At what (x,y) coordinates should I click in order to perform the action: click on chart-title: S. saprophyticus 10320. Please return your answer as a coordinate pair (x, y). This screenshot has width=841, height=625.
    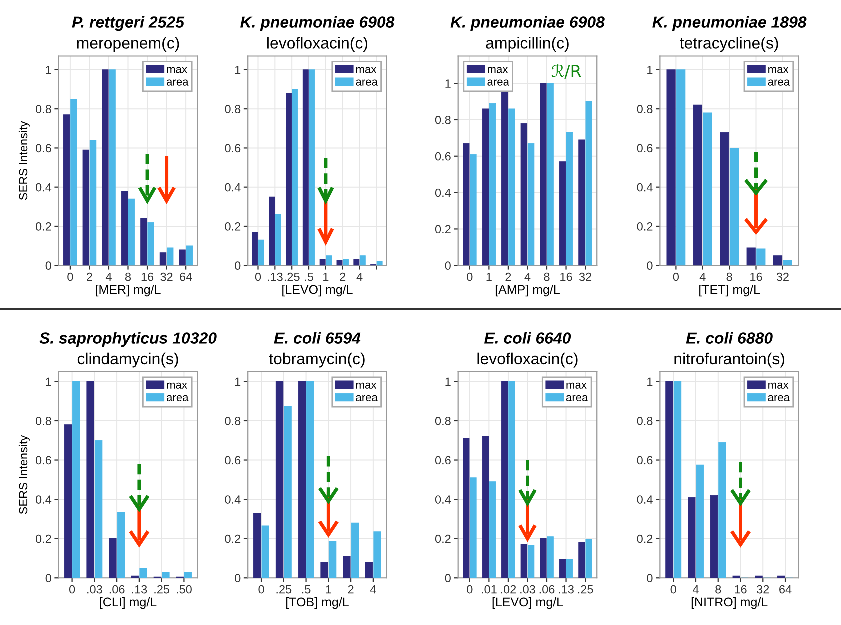
    Looking at the image, I should click on (128, 340).